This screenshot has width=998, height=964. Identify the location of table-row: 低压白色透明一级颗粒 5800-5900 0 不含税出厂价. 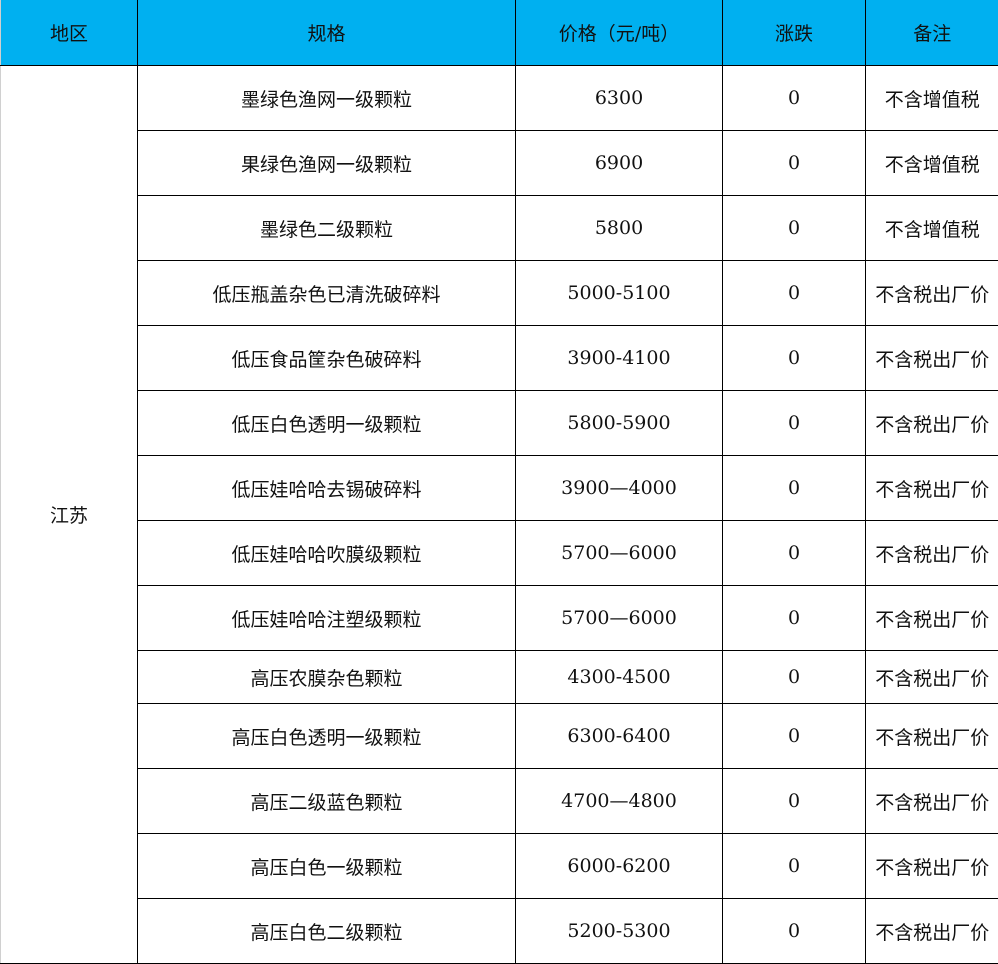
(499, 423).